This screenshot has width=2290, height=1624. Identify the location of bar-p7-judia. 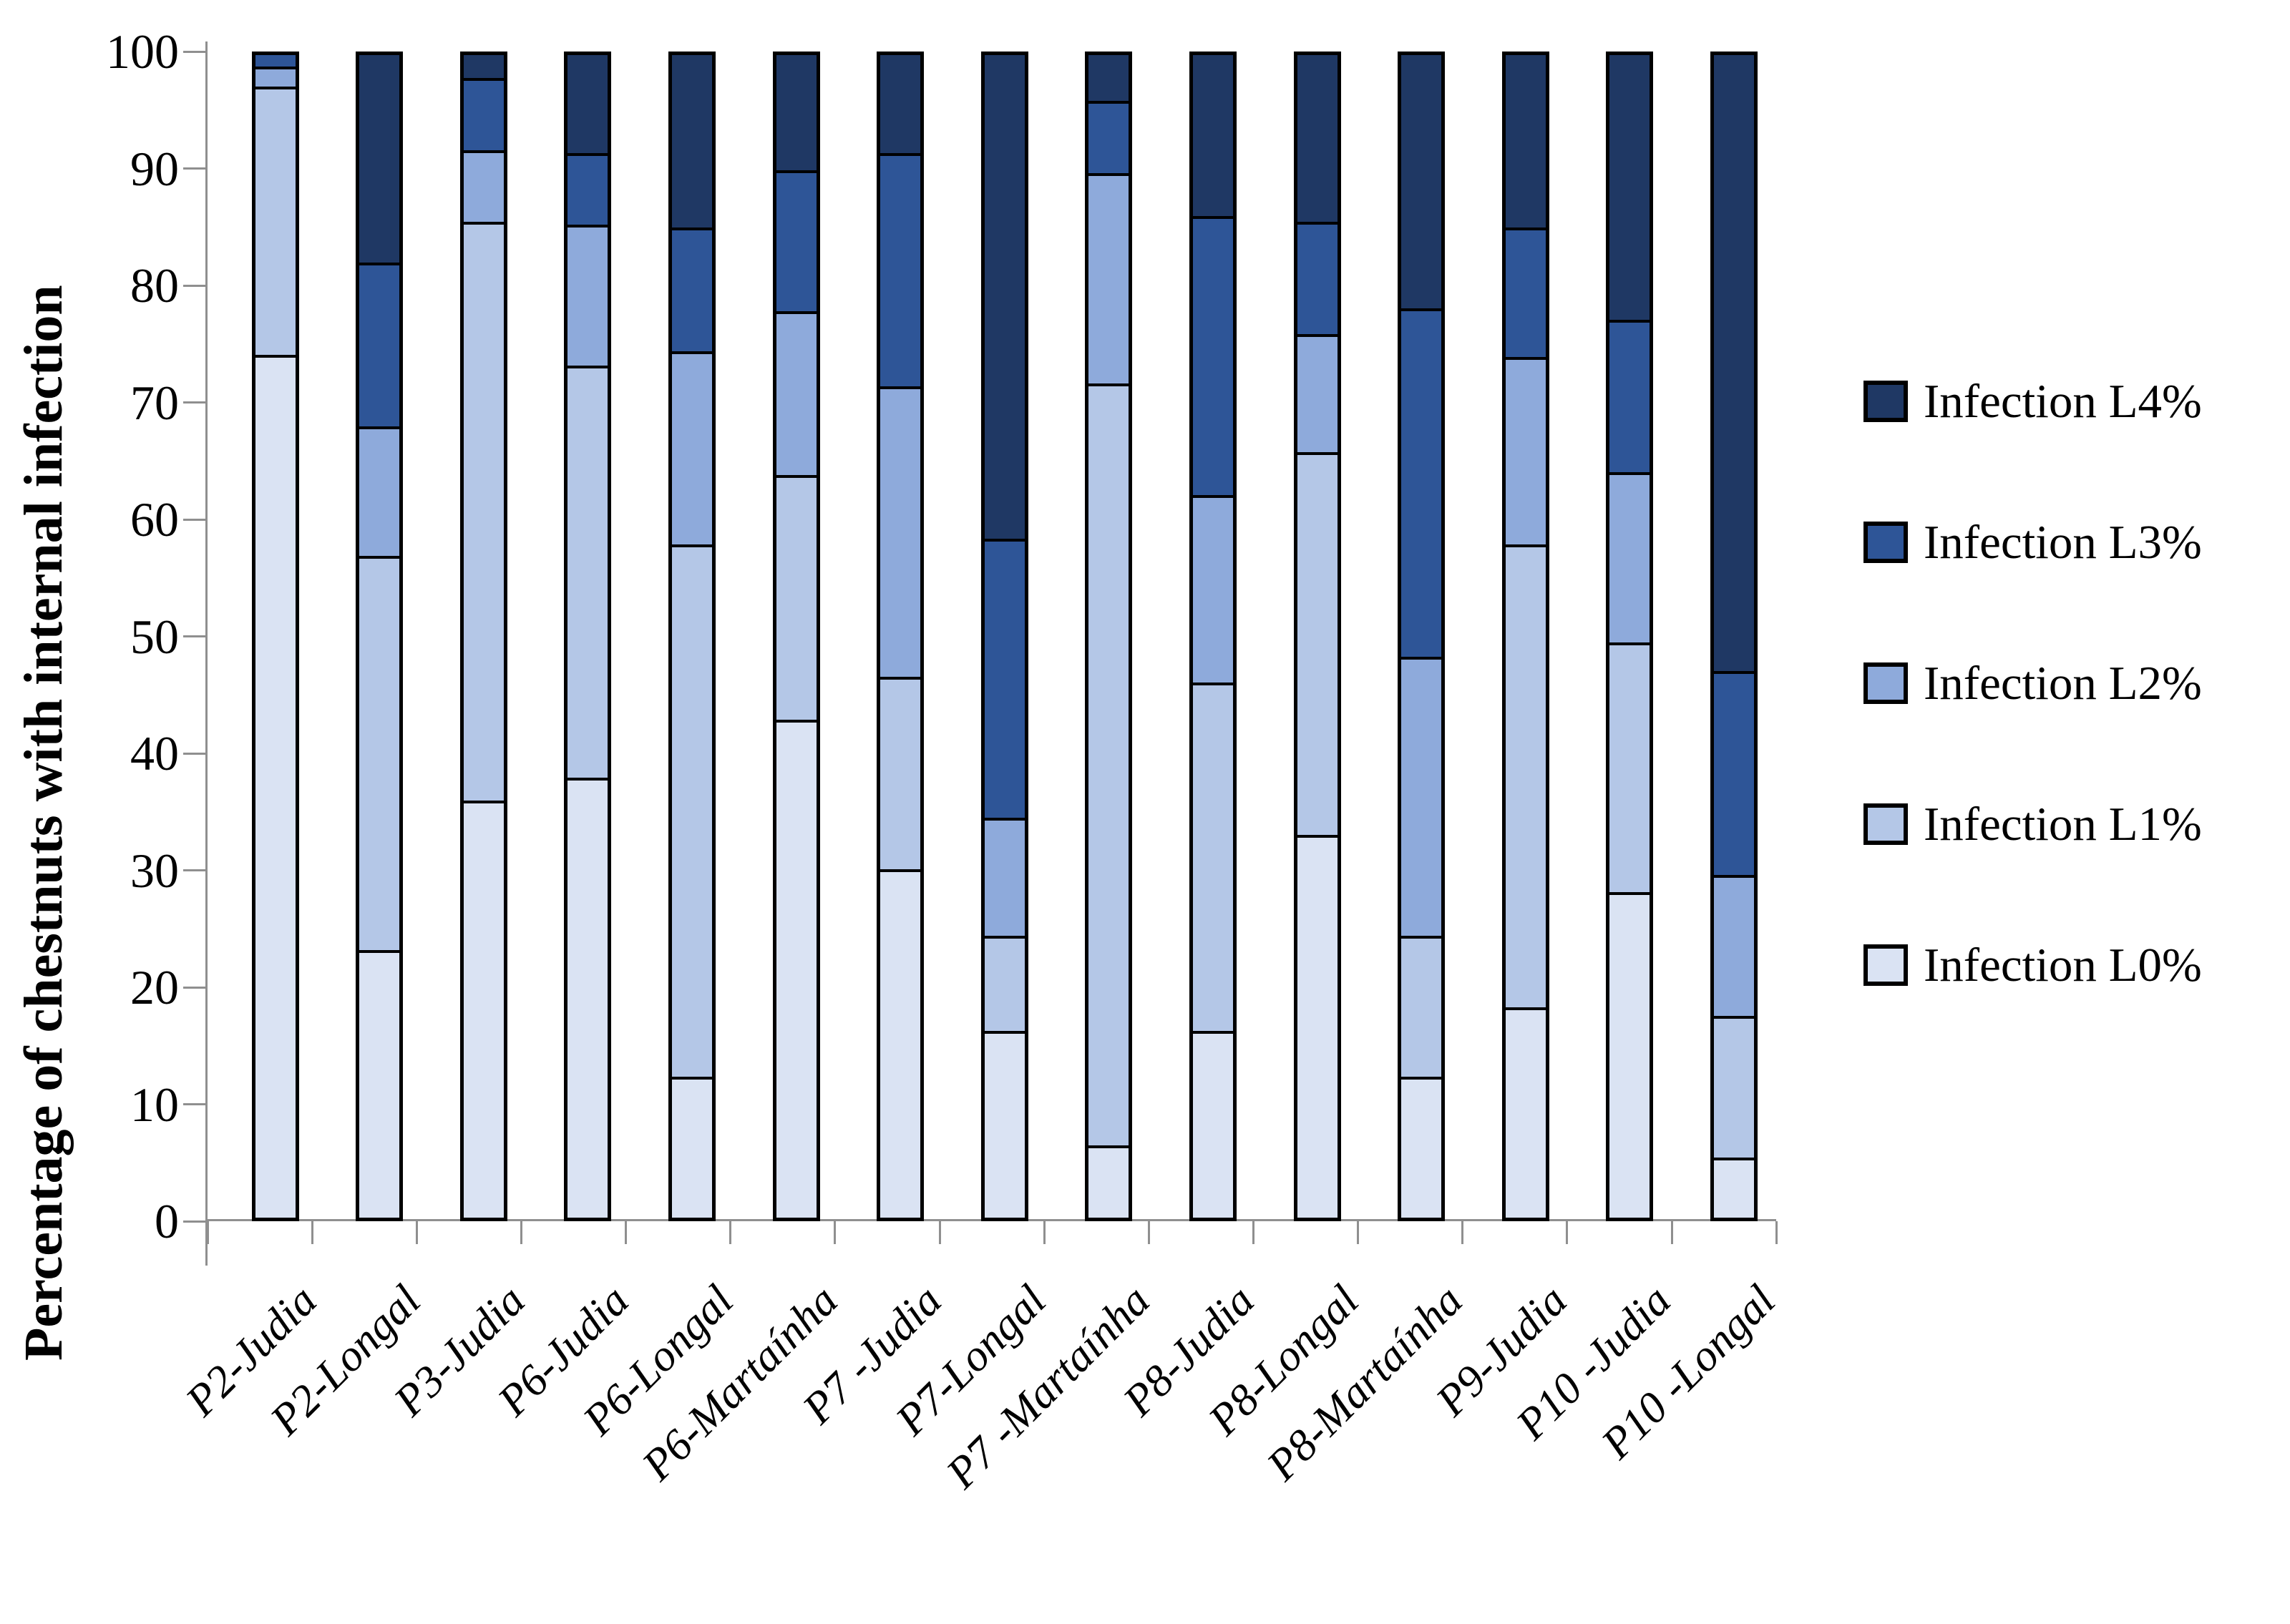
(901, 636).